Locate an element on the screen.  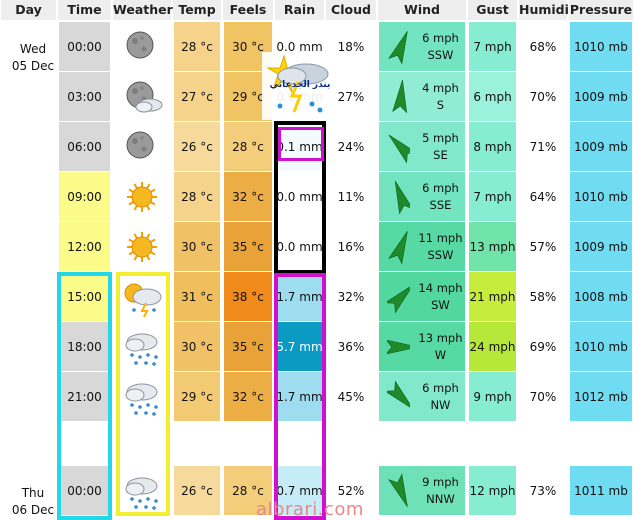
pressure-value: 1011 mb is located at coordinates (601, 490).